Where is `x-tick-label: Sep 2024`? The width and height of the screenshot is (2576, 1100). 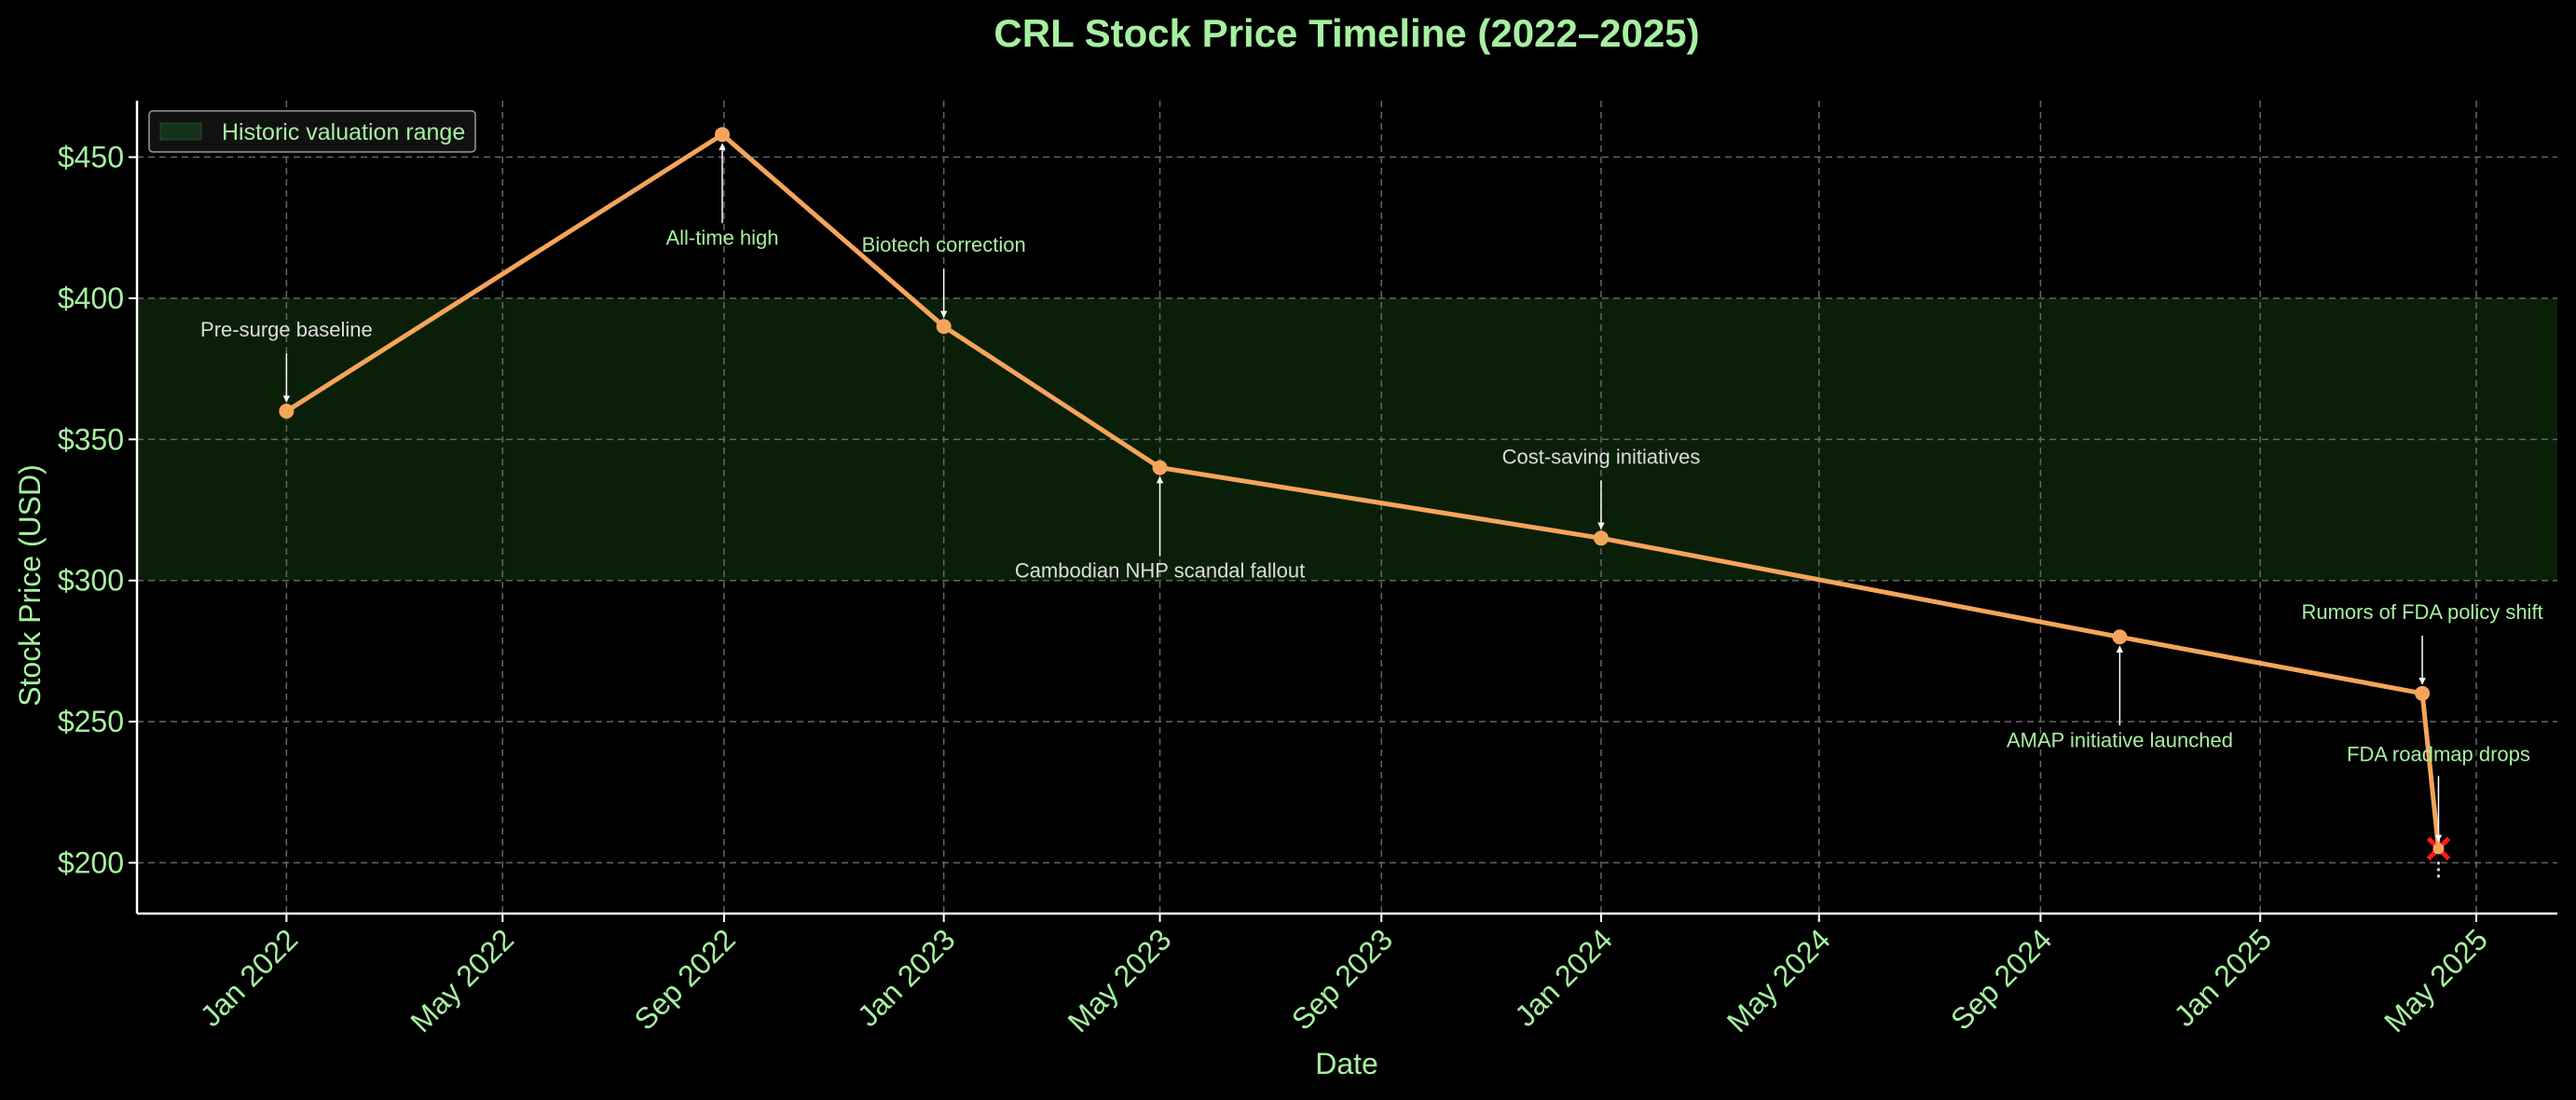
x-tick-label: Sep 2024 is located at coordinates (2001, 979).